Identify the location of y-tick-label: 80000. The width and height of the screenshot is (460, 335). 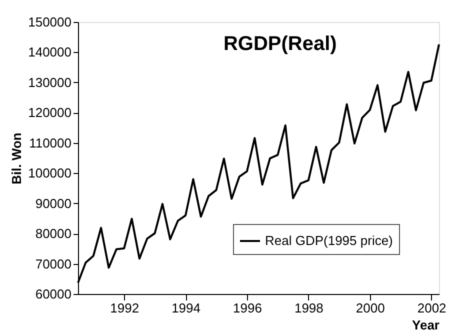
(53, 234).